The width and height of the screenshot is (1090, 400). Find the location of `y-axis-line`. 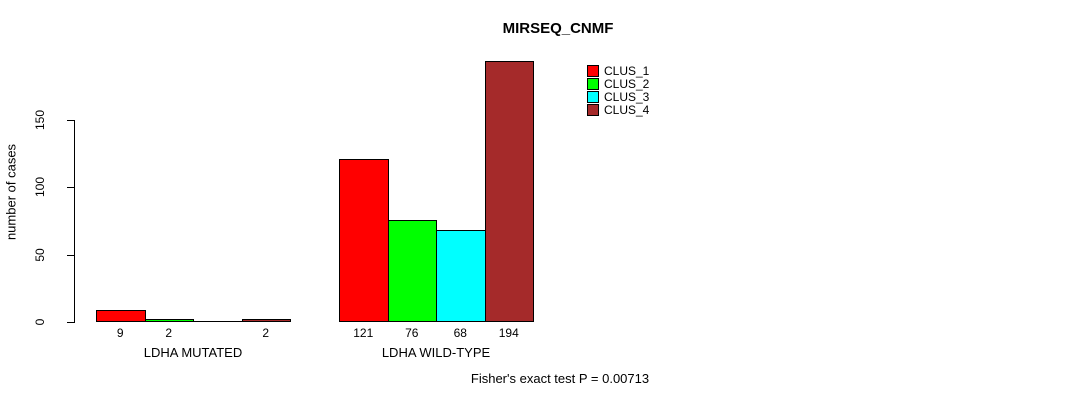

y-axis-line is located at coordinates (74, 221).